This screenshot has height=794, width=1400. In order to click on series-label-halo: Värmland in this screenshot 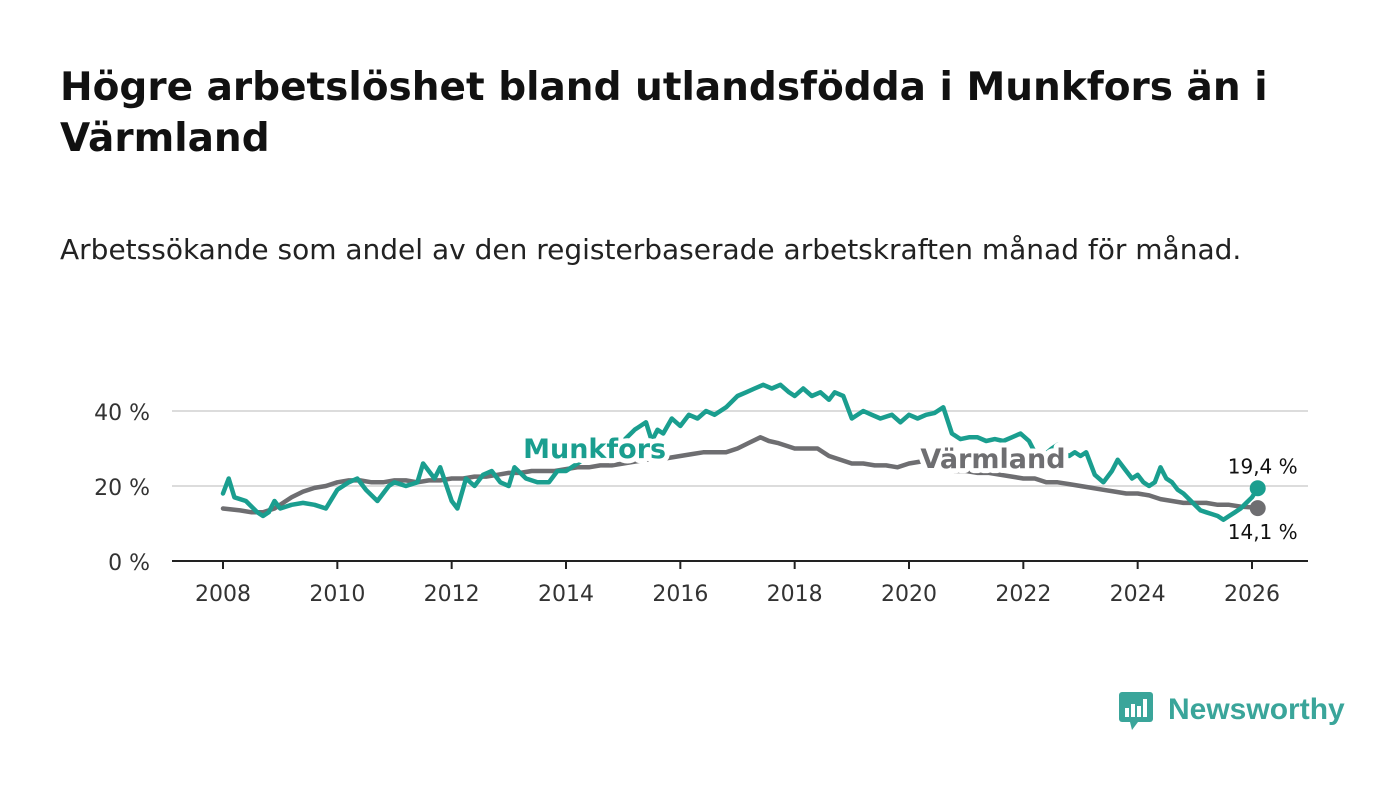, I will do `click(992, 459)`.